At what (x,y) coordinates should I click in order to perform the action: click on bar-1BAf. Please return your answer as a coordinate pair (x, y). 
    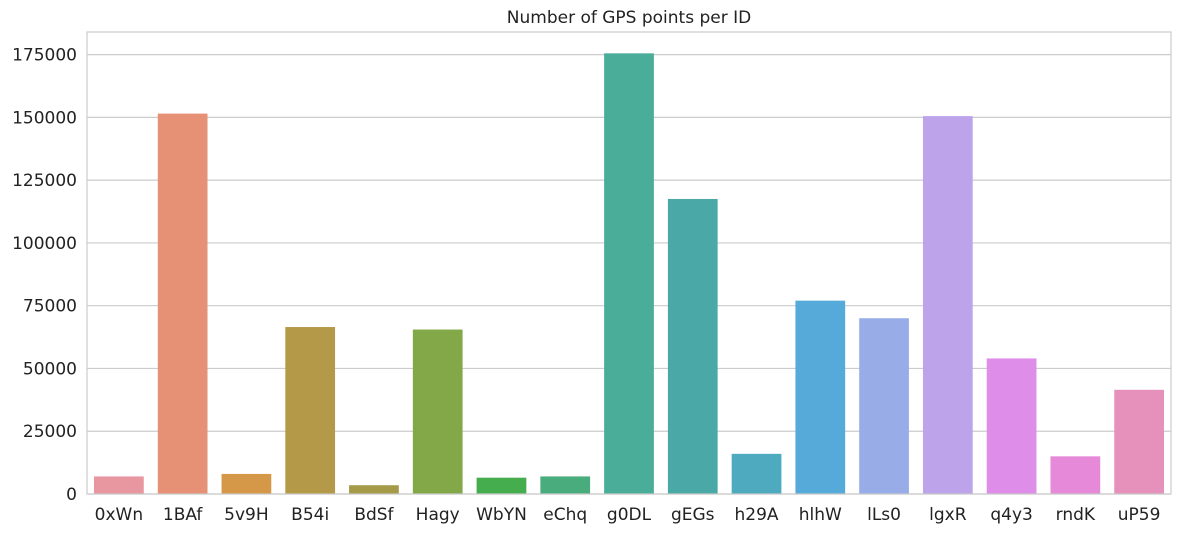
    Looking at the image, I should click on (182, 303).